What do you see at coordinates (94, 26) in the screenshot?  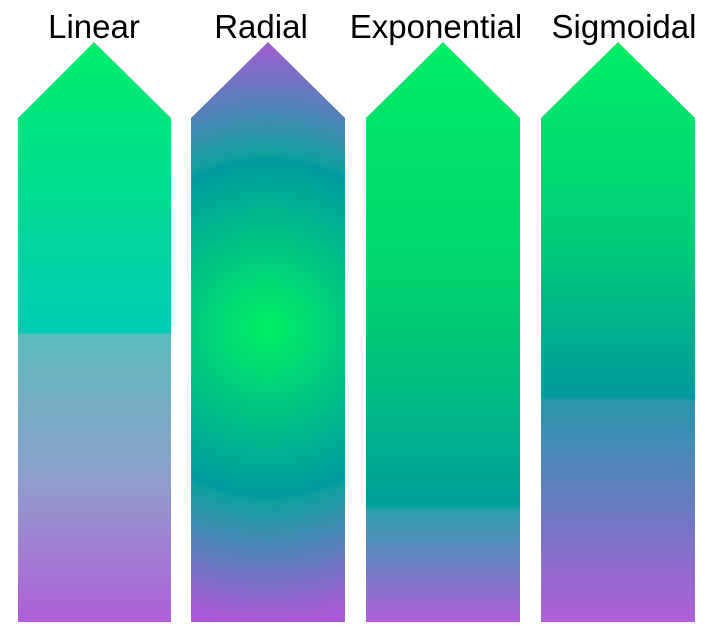 I see `panel-label: Linear` at bounding box center [94, 26].